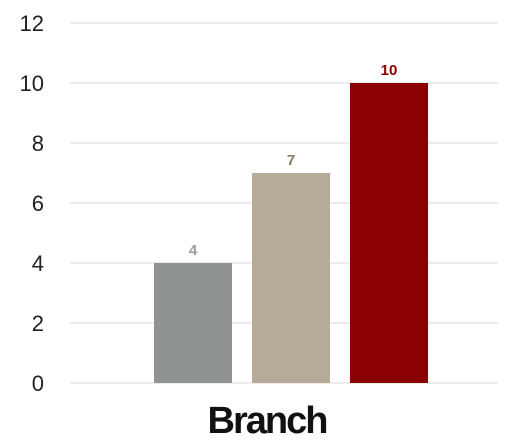 This screenshot has height=442, width=508. What do you see at coordinates (38, 383) in the screenshot?
I see `y-tick-label: 0` at bounding box center [38, 383].